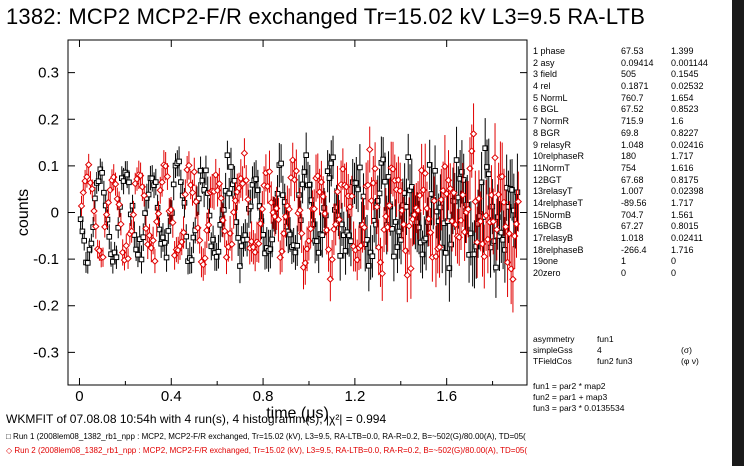 This screenshot has height=466, width=744. Describe the element at coordinates (687, 144) in the screenshot. I see `param-error: 0.02416` at that location.